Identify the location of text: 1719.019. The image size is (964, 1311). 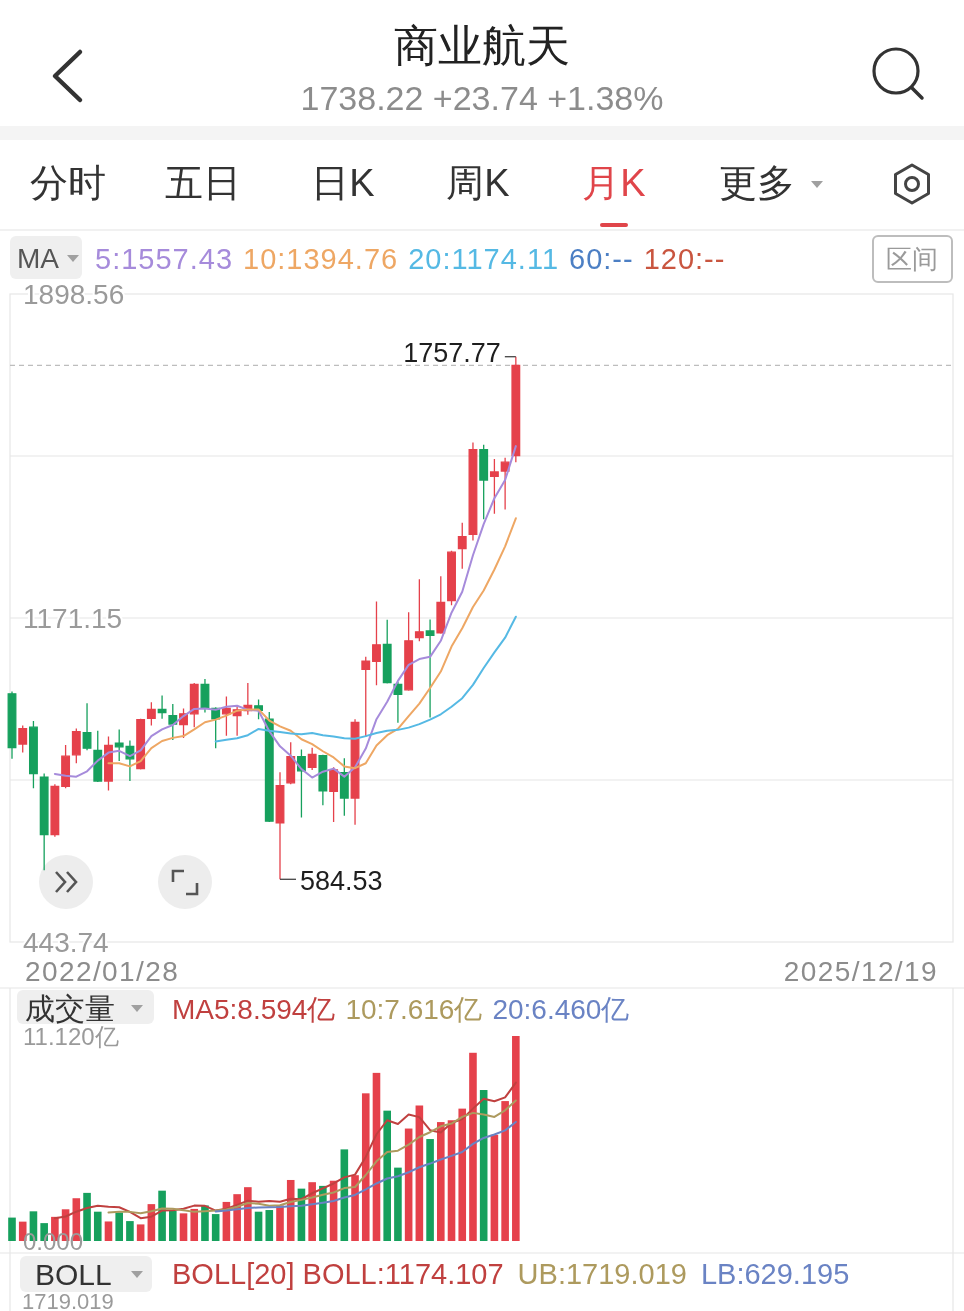
(68, 1299).